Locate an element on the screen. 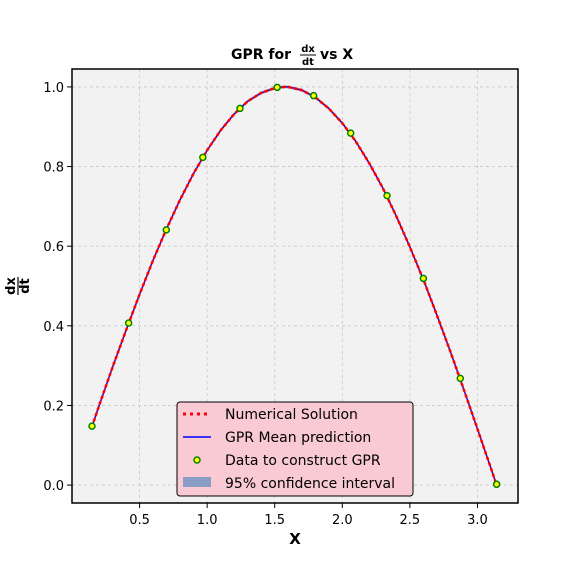  y-tick-label: 0.0 is located at coordinates (53, 486).